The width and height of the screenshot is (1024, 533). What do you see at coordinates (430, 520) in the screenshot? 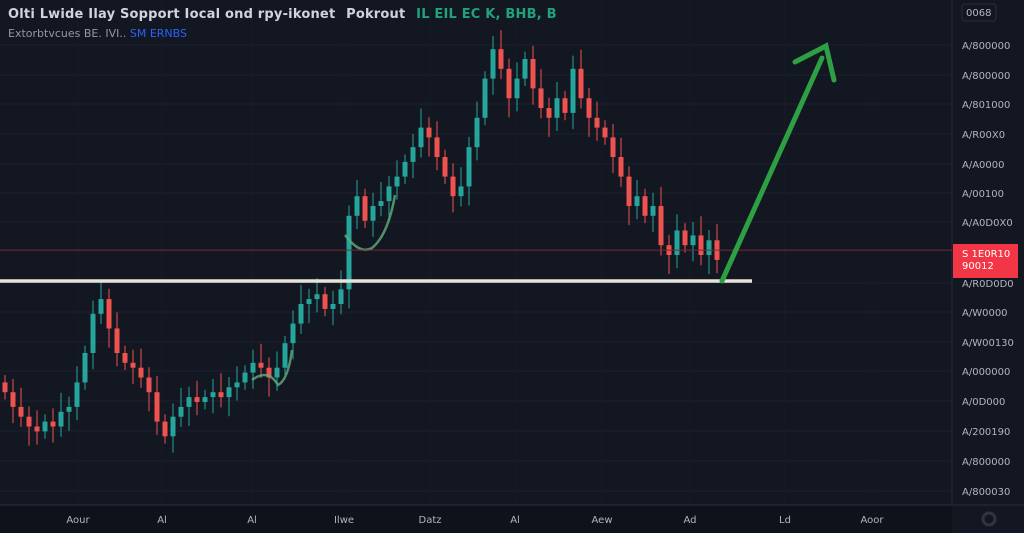
I see `time-tick-label: Datz` at bounding box center [430, 520].